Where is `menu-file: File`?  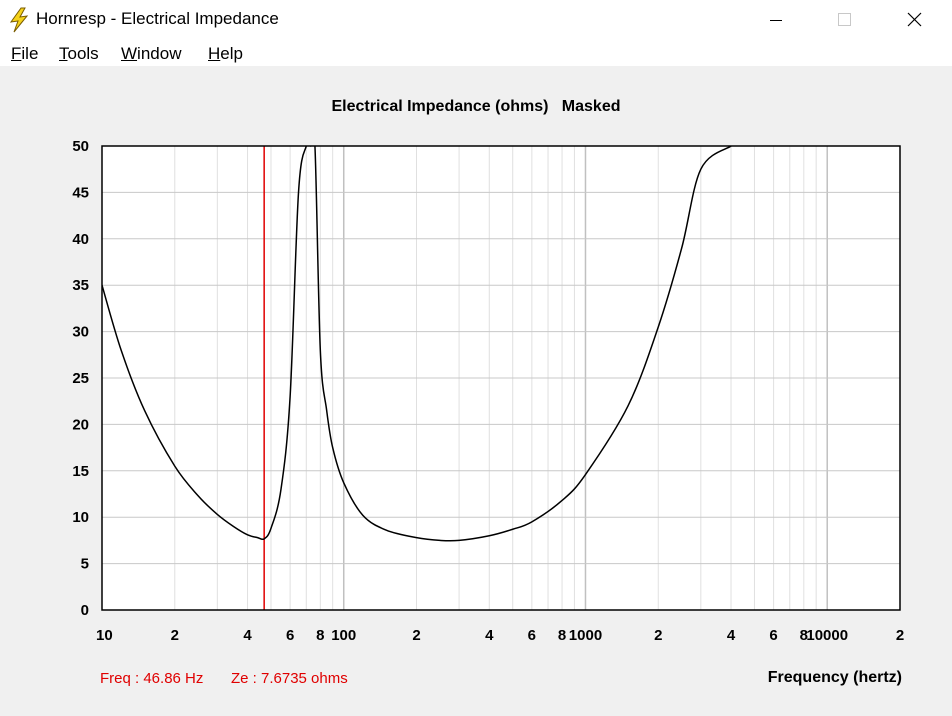
menu-file: File is located at coordinates (25, 53).